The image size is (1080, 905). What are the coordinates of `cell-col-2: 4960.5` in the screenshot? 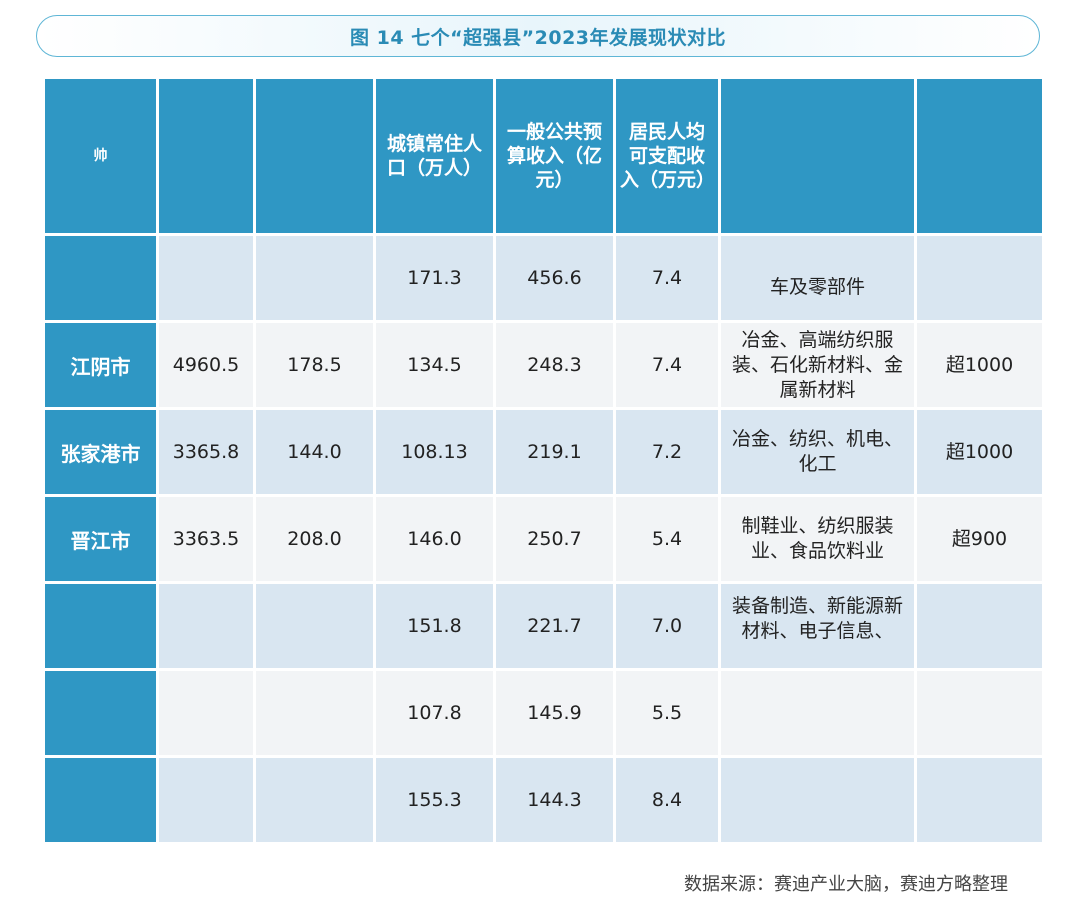 It's located at (206, 365).